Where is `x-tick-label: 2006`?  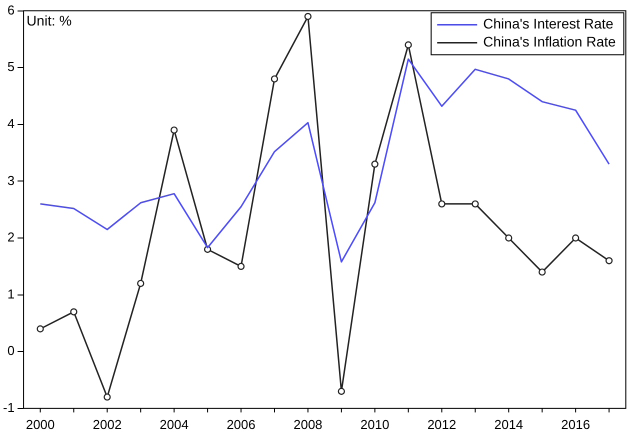
x-tick-label: 2006 is located at coordinates (241, 424).